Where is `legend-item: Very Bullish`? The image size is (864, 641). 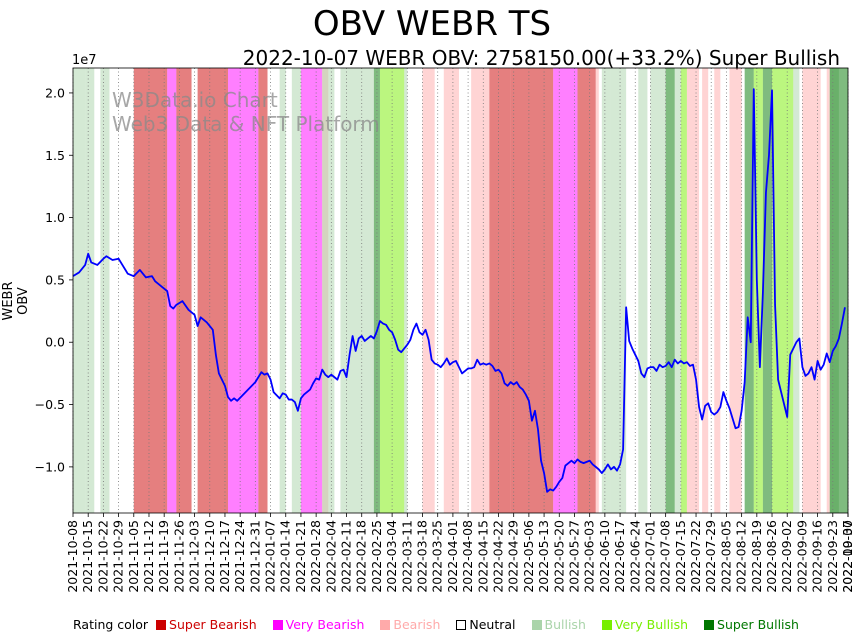 legend-item: Very Bullish is located at coordinates (650, 624).